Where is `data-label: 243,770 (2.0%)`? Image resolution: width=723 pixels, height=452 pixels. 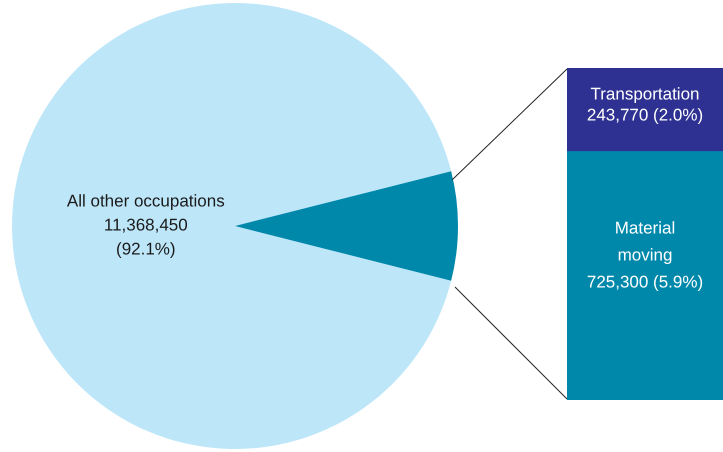 data-label: 243,770 (2.0%) is located at coordinates (645, 115).